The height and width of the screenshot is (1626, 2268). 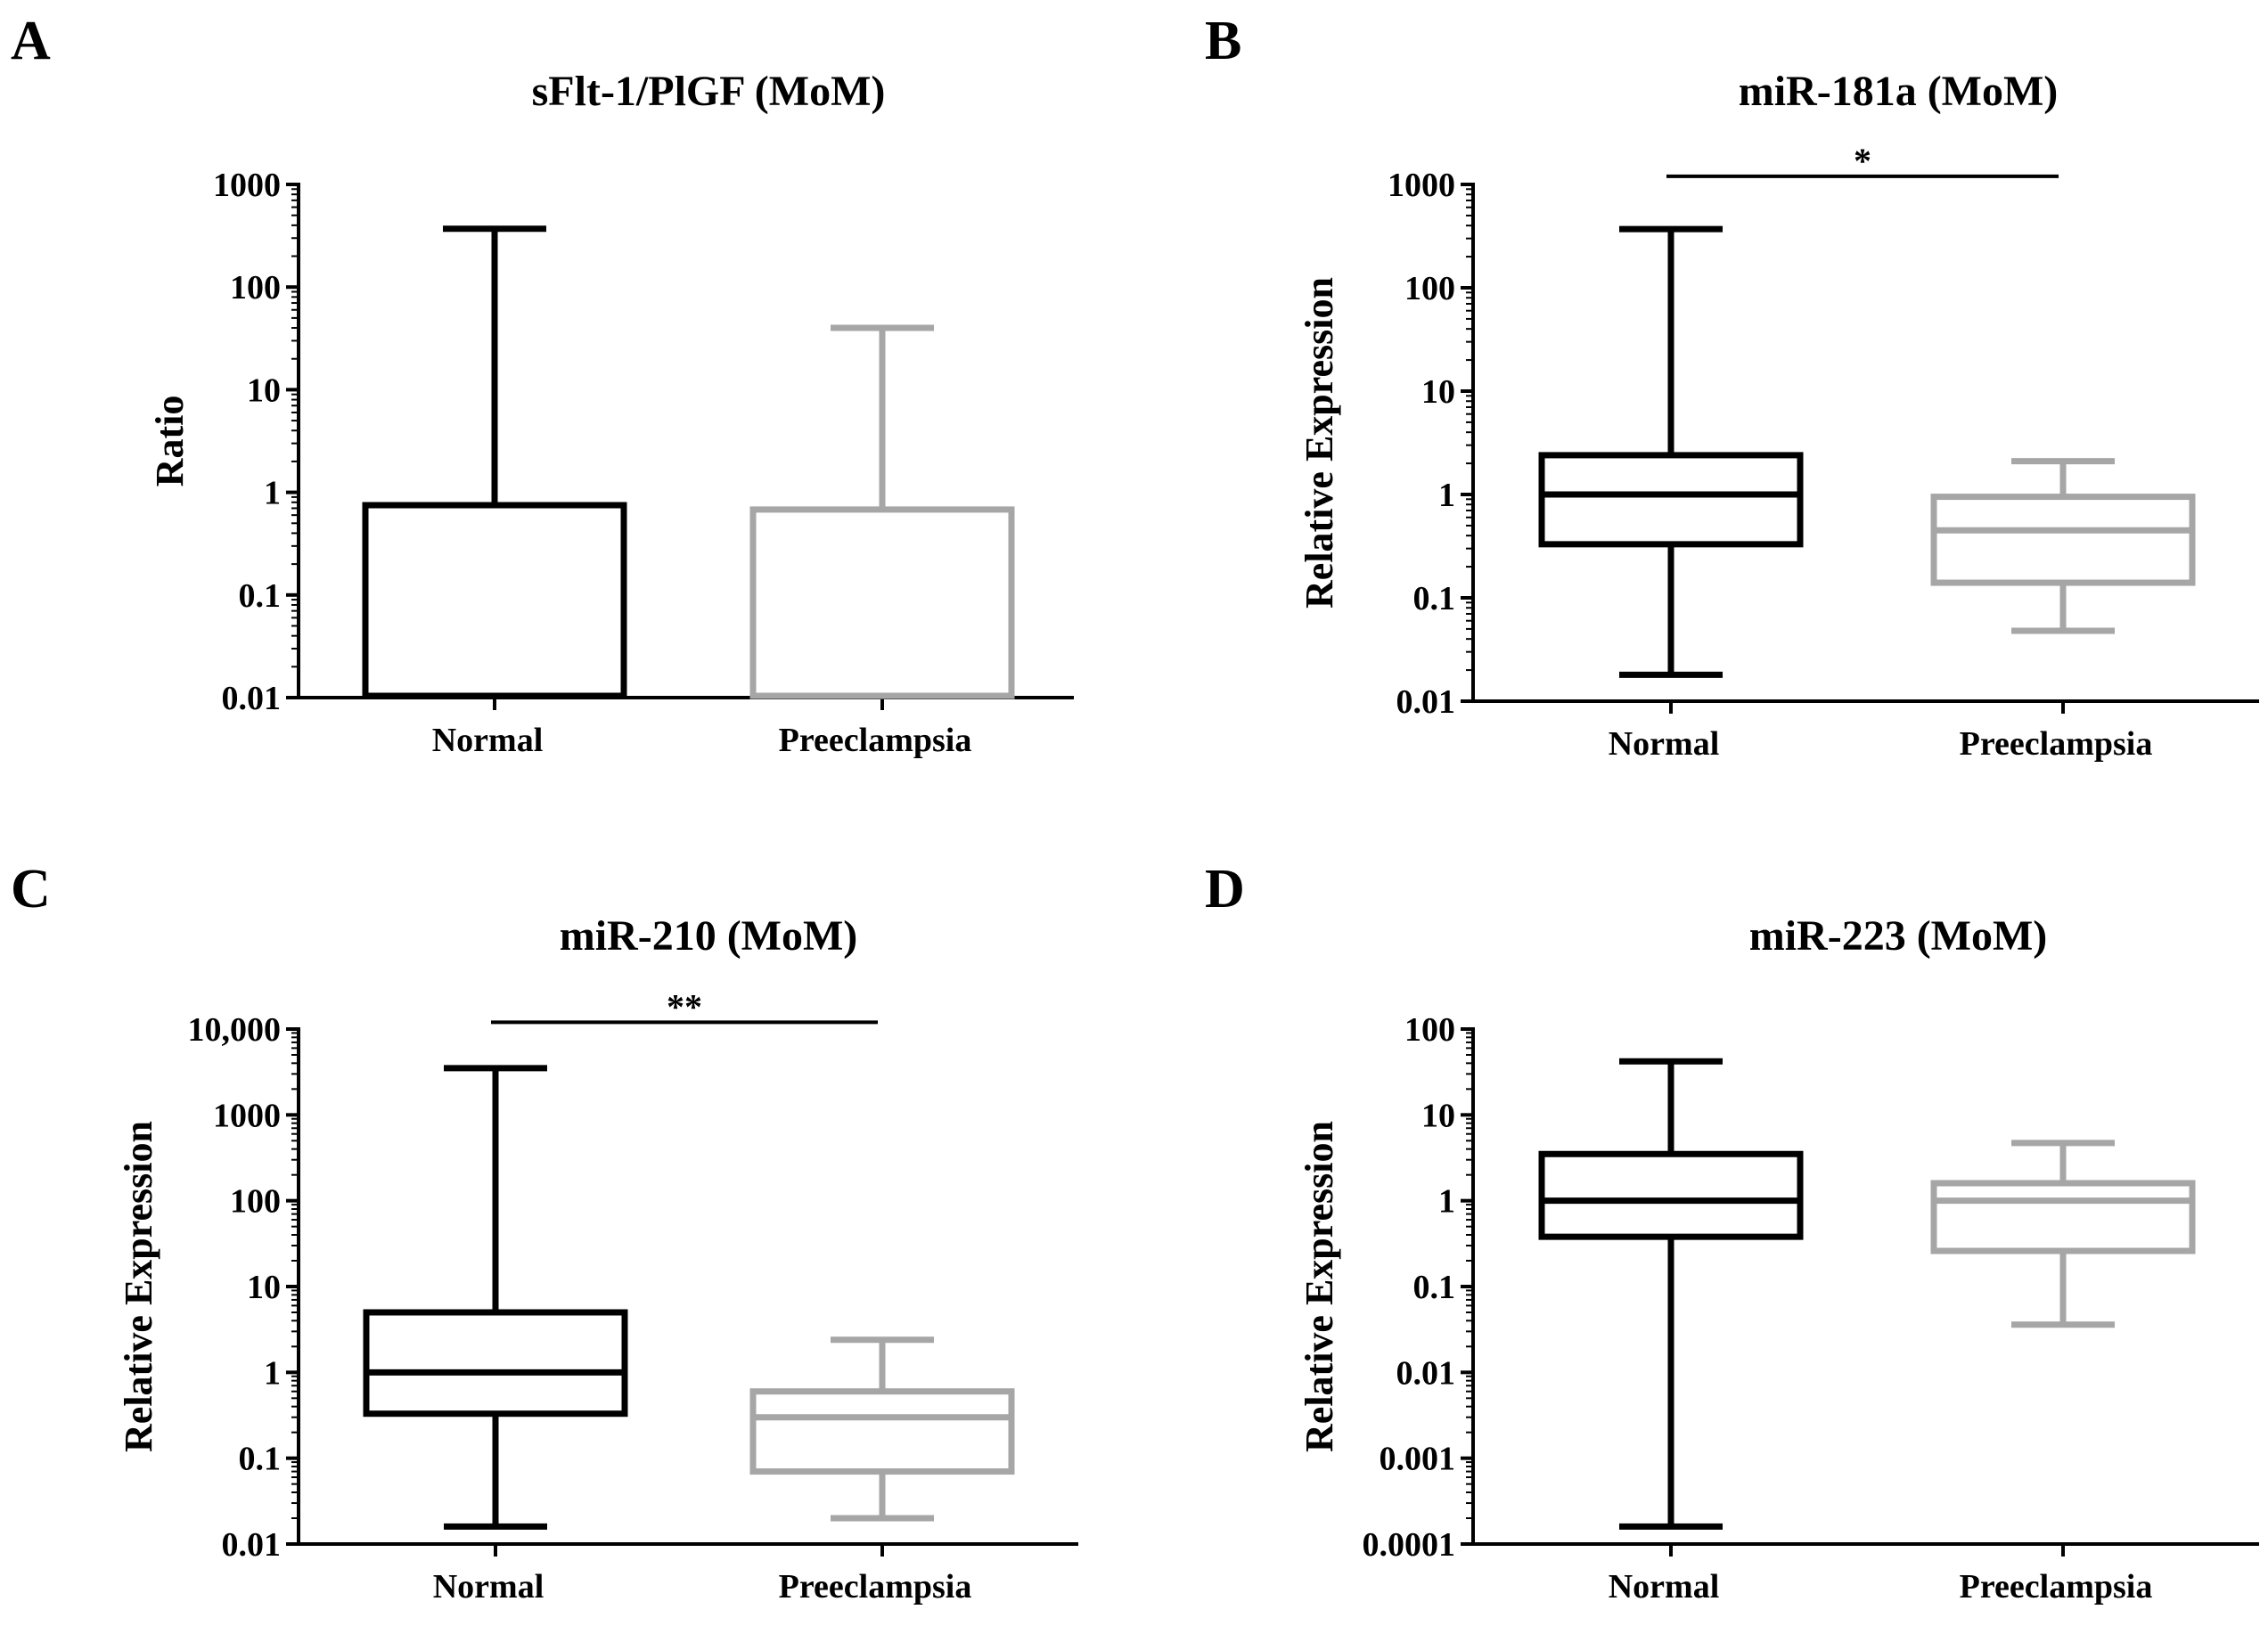 What do you see at coordinates (255, 287) in the screenshot?
I see `y-tick-label-a: 100` at bounding box center [255, 287].